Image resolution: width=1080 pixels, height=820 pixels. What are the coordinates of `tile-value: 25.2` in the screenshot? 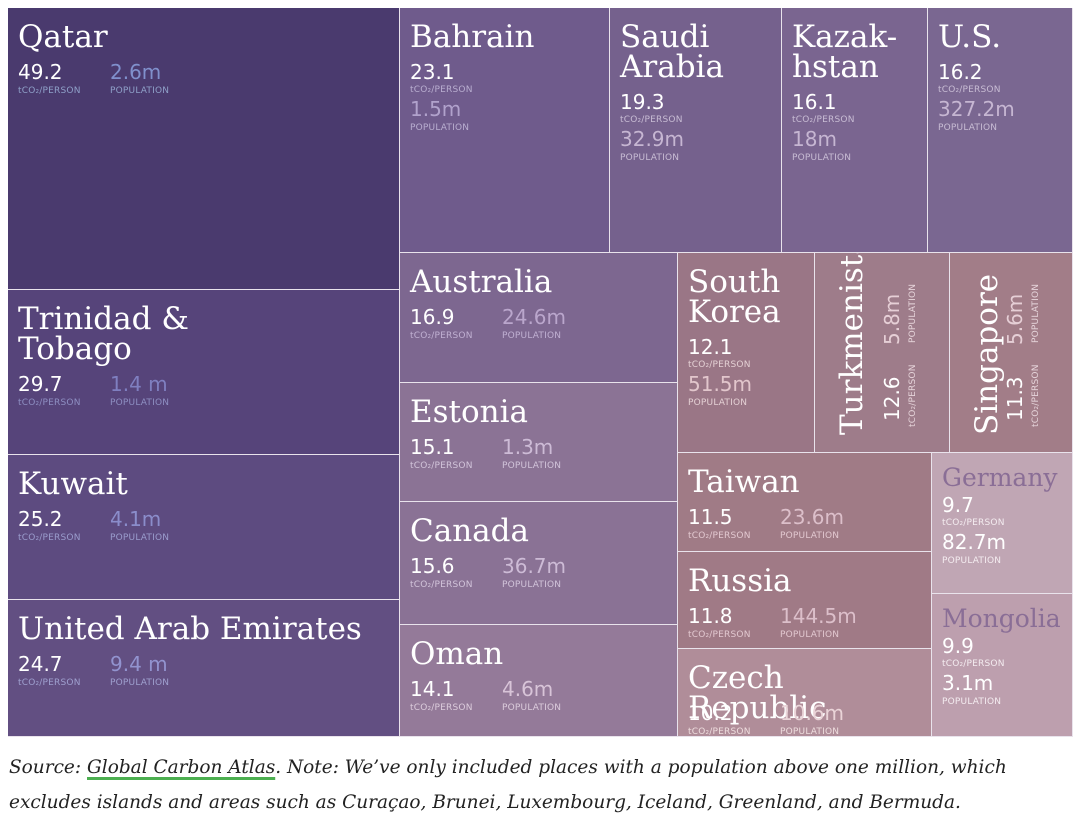 It's located at (40, 519).